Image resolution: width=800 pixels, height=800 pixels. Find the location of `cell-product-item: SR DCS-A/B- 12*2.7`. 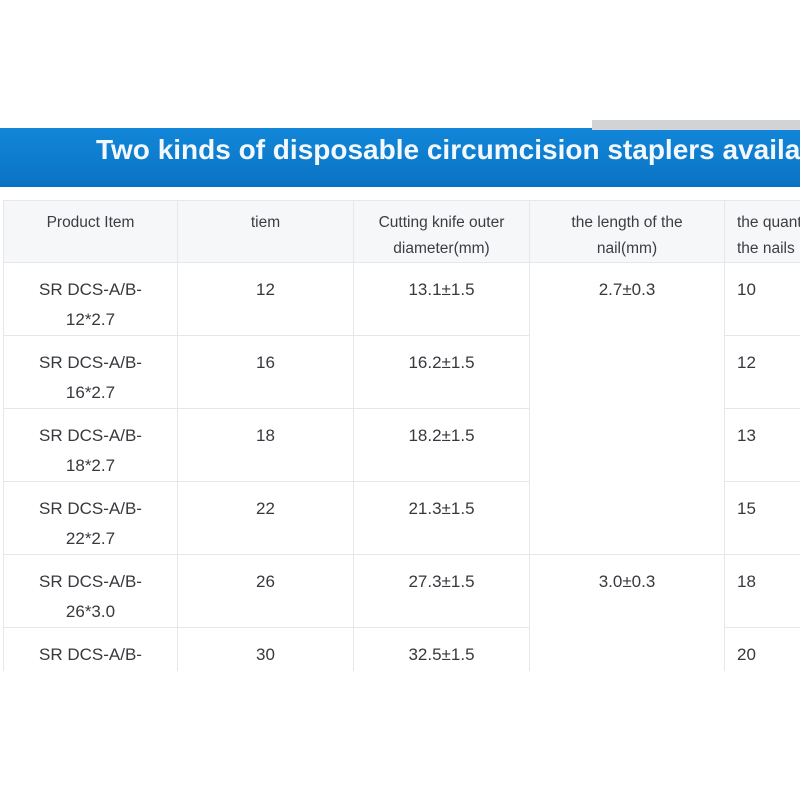

cell-product-item: SR DCS-A/B- 12*2.7 is located at coordinates (90, 299).